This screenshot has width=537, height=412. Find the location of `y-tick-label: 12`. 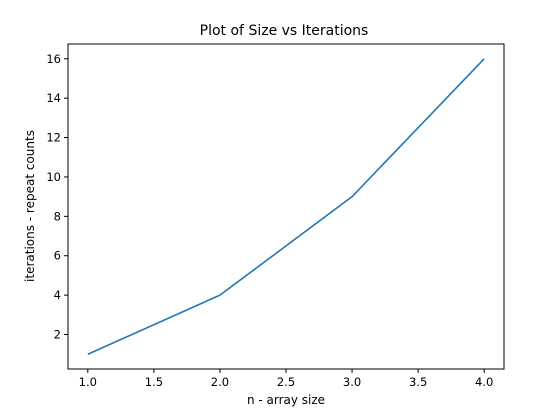

y-tick-label: 12 is located at coordinates (53, 138).